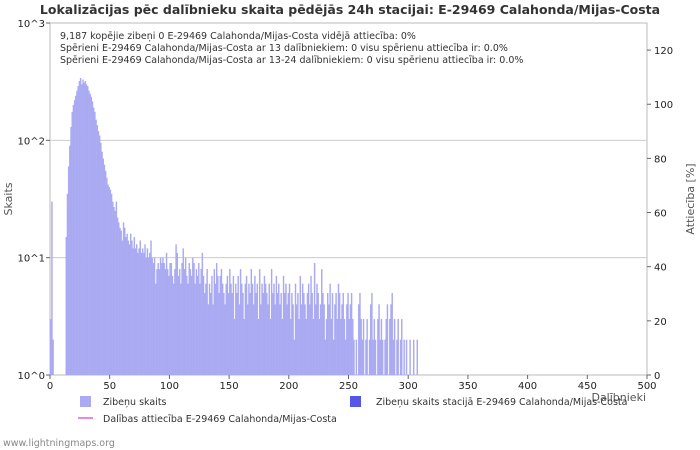 The image size is (700, 450). Describe the element at coordinates (348, 386) in the screenshot. I see `x-tick-label: 250` at that location.